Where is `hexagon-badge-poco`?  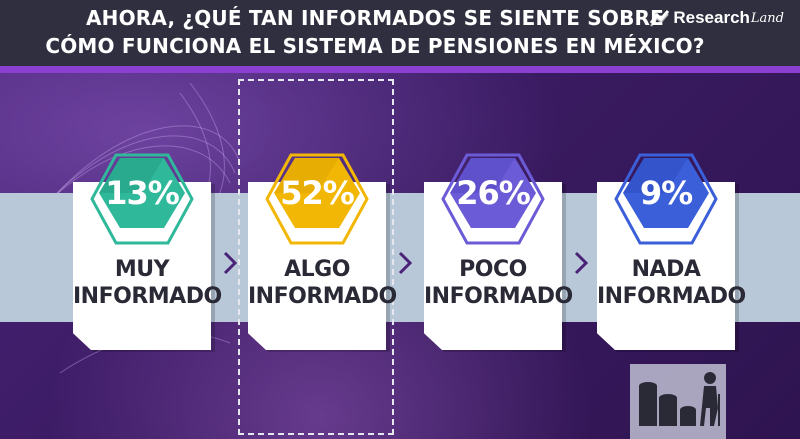
hexagon-badge-poco is located at coordinates (493, 199).